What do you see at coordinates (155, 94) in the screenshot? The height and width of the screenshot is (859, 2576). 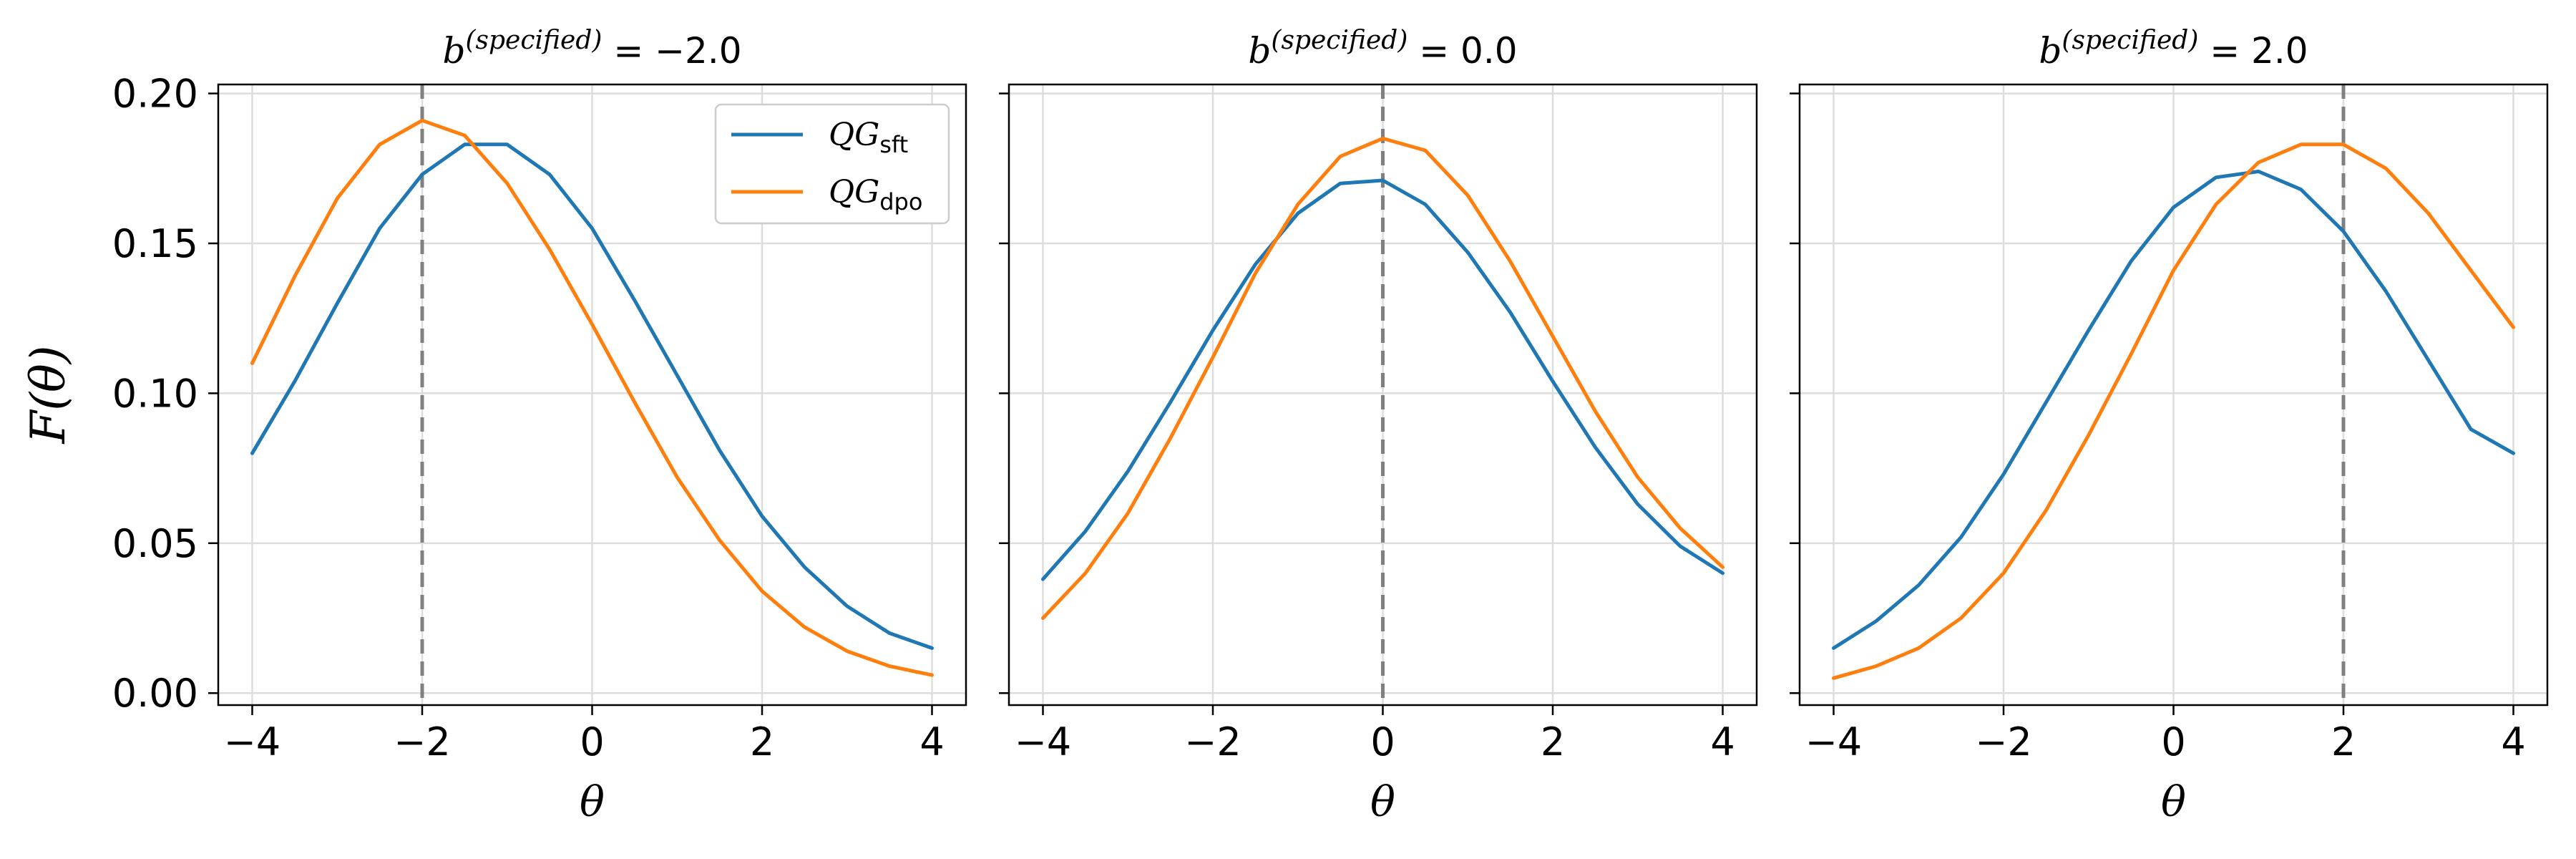 I see `y-tick-label: 0.20` at bounding box center [155, 94].